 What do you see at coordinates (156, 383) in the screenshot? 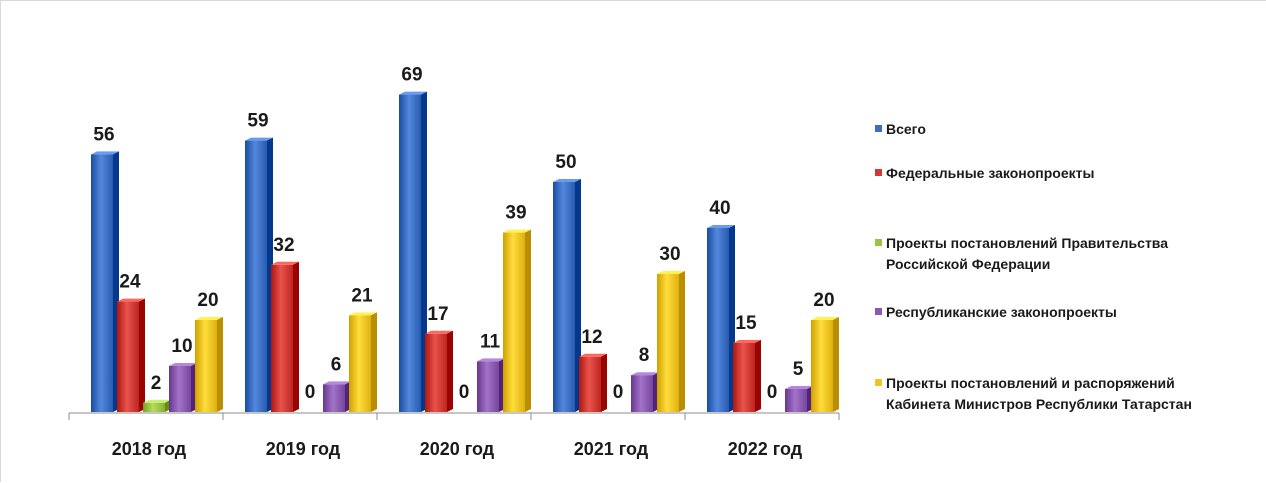
I see `data-label: 2` at bounding box center [156, 383].